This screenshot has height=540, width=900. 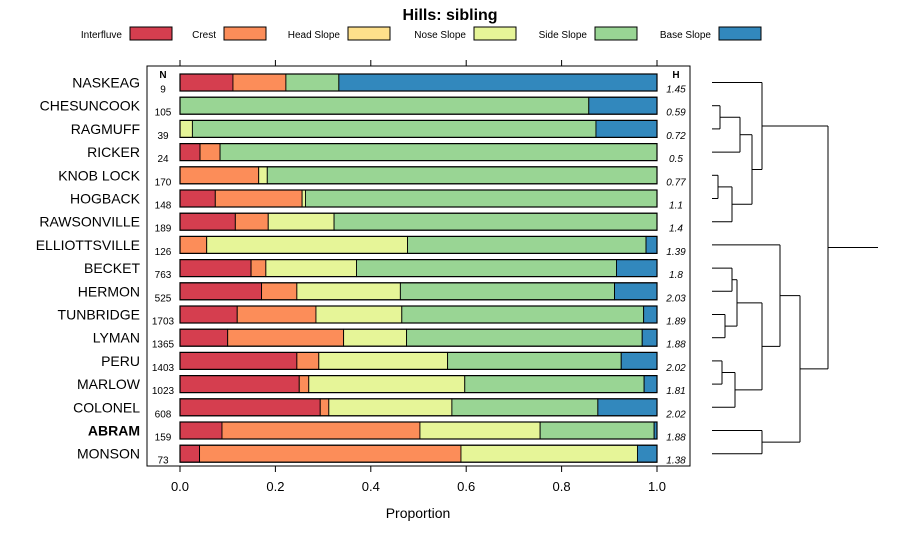 I want to click on row-tunbridge: TUNBRIDGE 1703 1.89, so click(x=372, y=316).